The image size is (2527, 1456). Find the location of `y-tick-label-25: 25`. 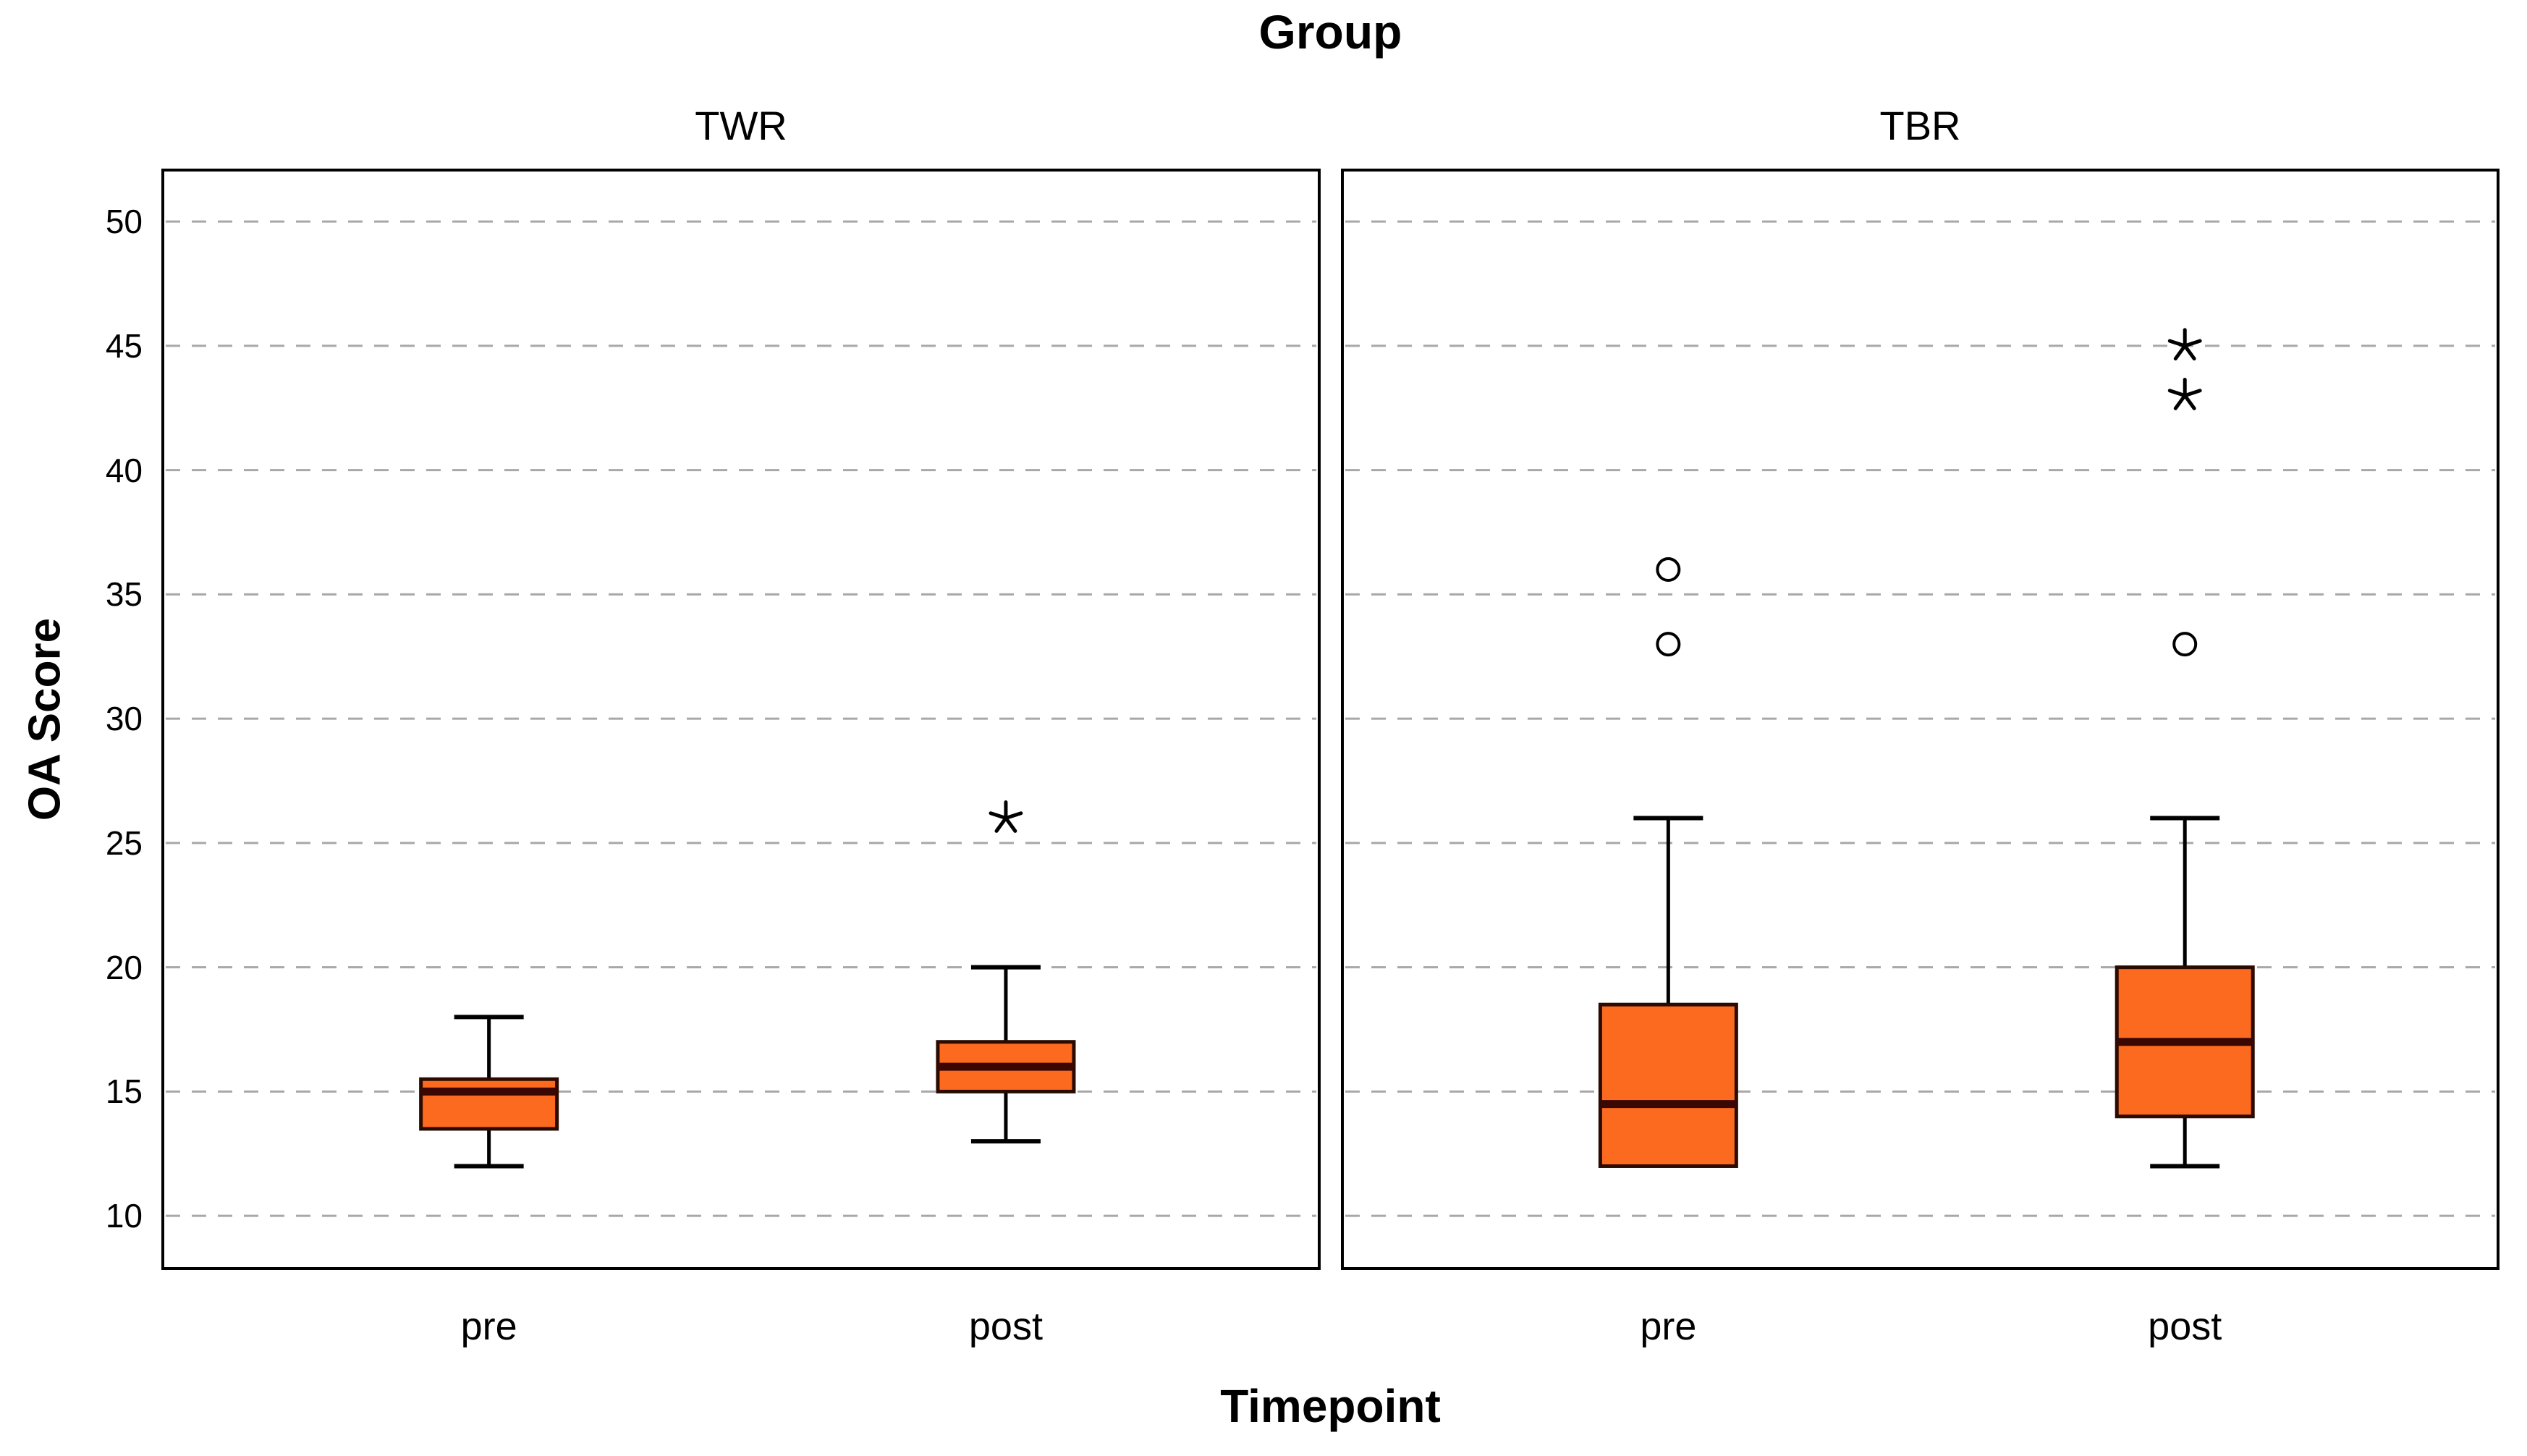

y-tick-label-25: 25 is located at coordinates (124, 843).